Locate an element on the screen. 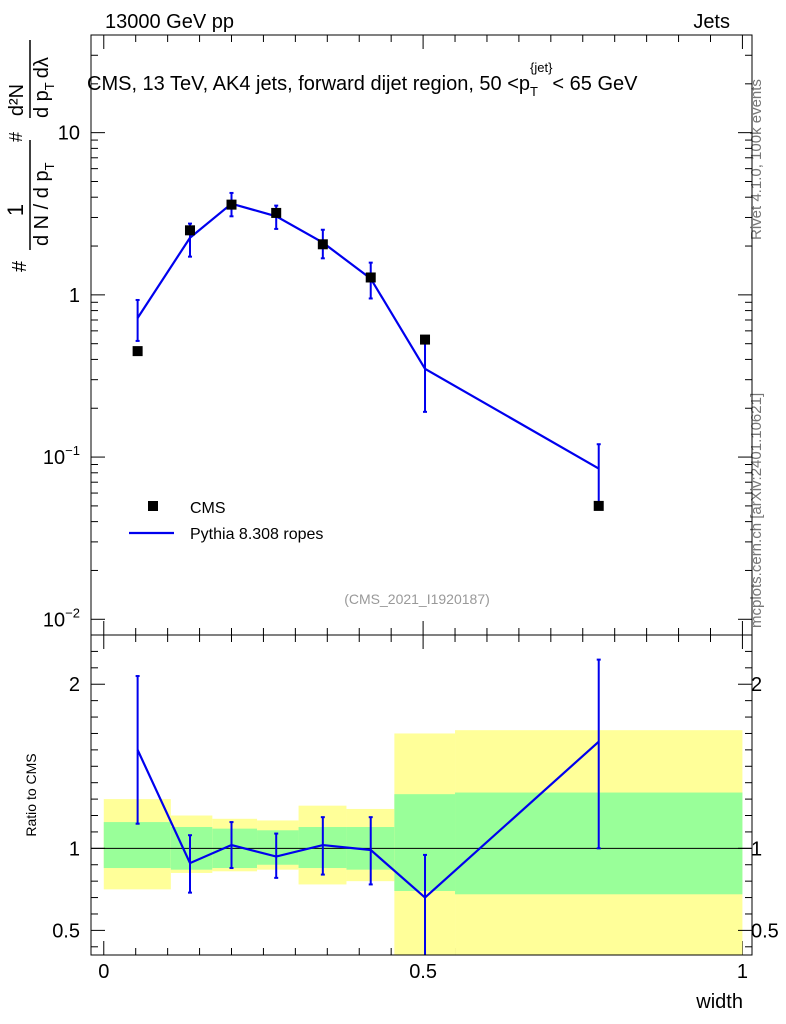  ylabel-den-right-main: d p is located at coordinates (42, 104).